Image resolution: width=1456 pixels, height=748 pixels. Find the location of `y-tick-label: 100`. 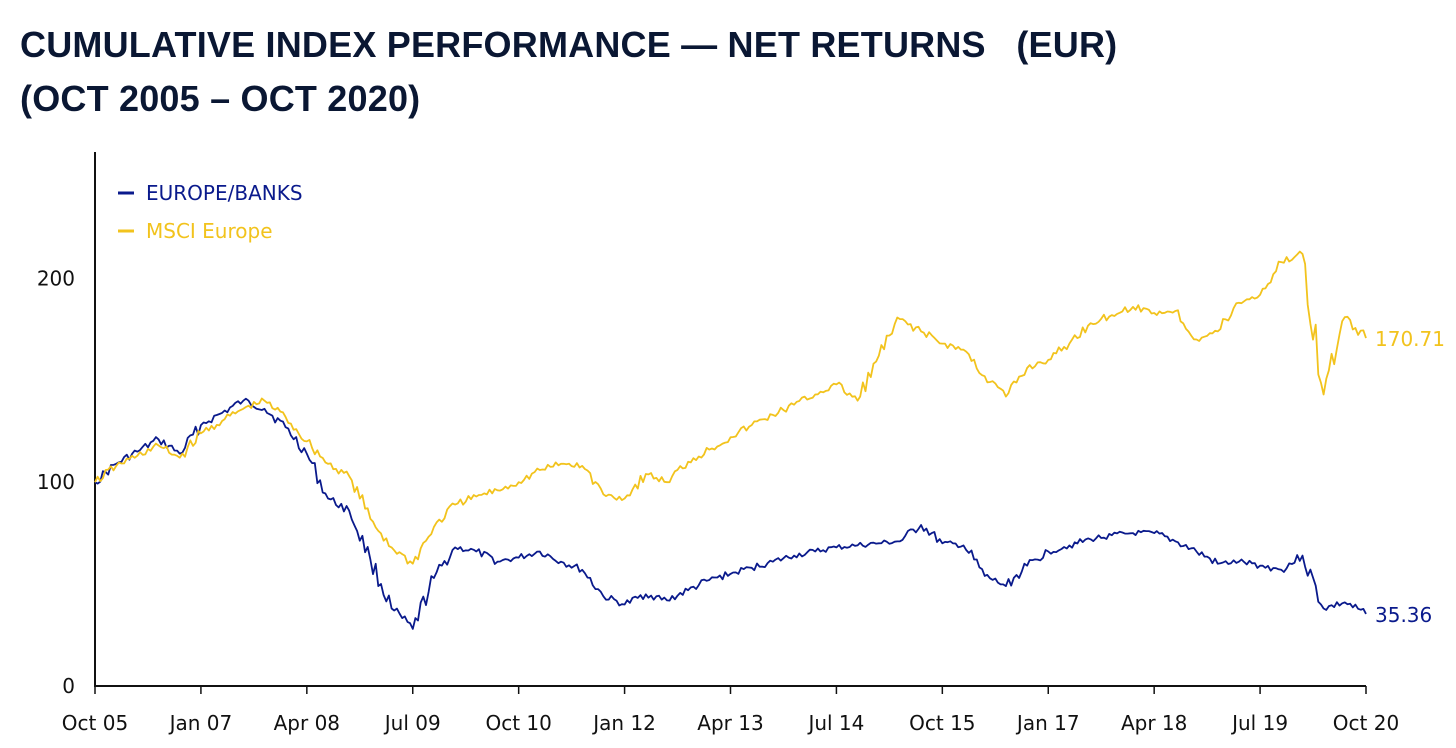

y-tick-label: 100 is located at coordinates (56, 482).